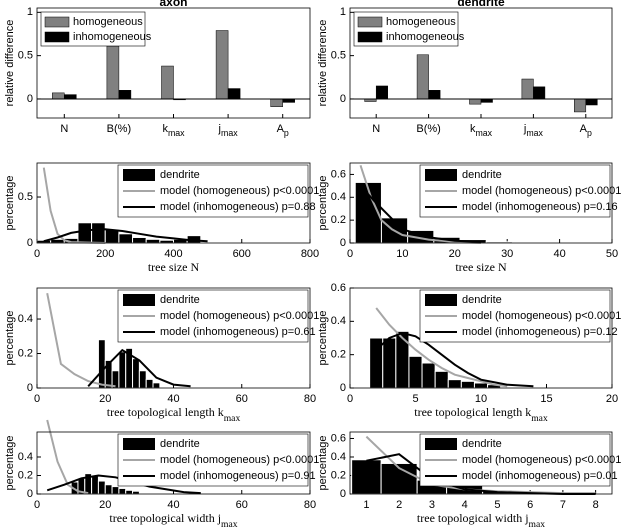 The height and width of the screenshot is (527, 622). I want to click on x-tick-label: 400, so click(173, 254).